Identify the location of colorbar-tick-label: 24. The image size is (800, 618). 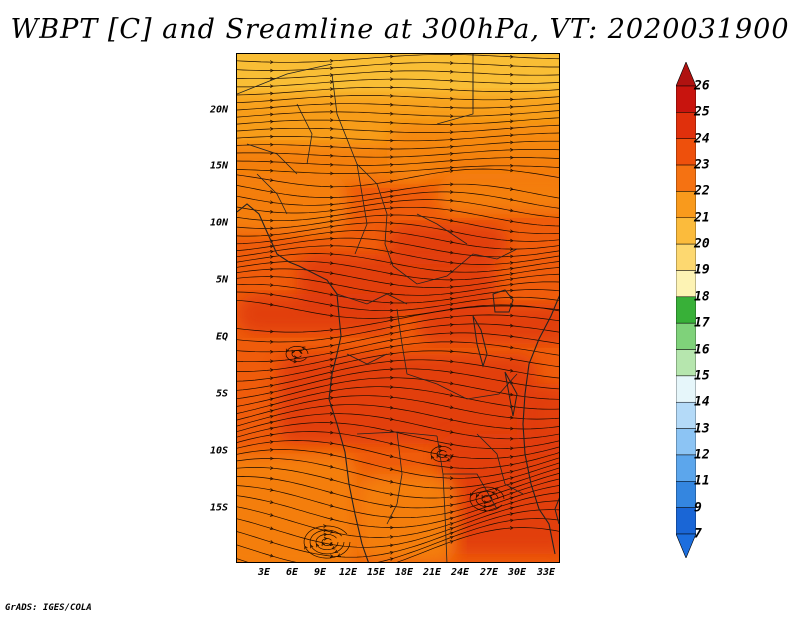
(702, 139).